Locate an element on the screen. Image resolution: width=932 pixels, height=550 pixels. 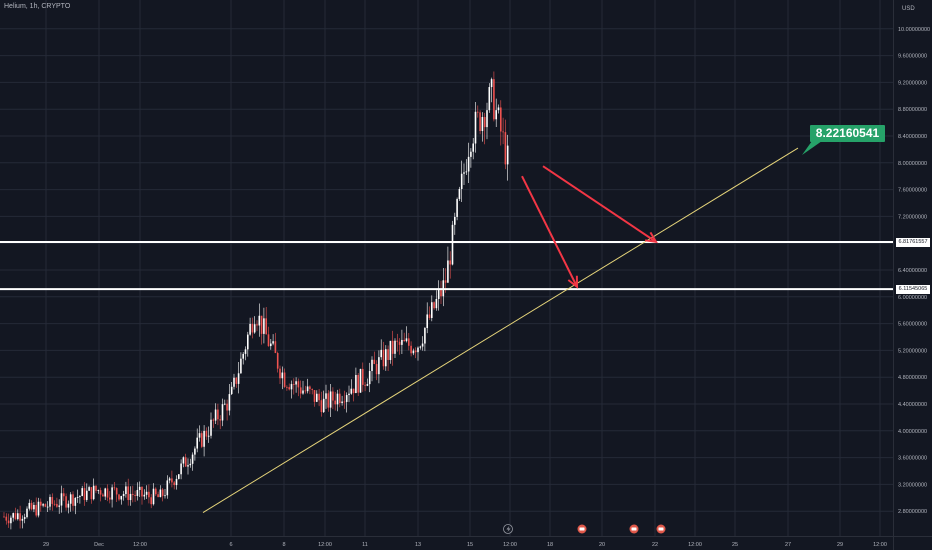
level-tag-upper: 6.81761557 is located at coordinates (913, 242).